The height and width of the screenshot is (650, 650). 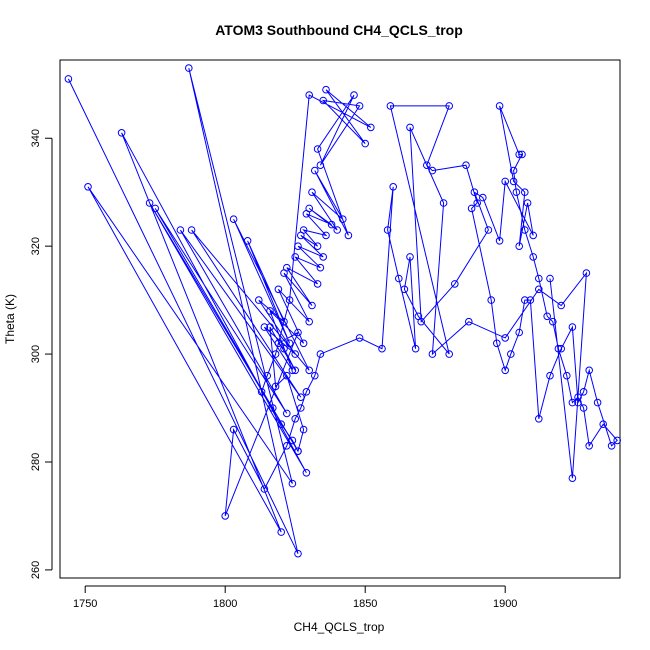 What do you see at coordinates (85, 604) in the screenshot?
I see `x-tick-label: 1750` at bounding box center [85, 604].